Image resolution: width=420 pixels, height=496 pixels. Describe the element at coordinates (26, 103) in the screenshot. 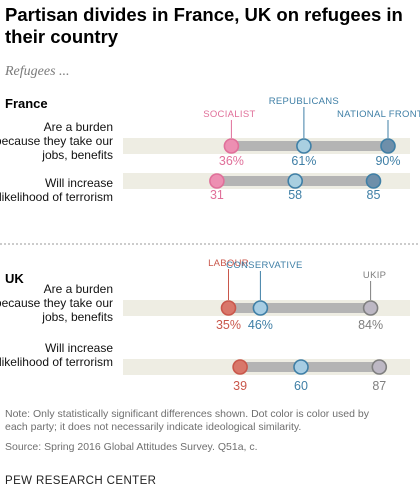

I see `panel-title-france: France` at that location.